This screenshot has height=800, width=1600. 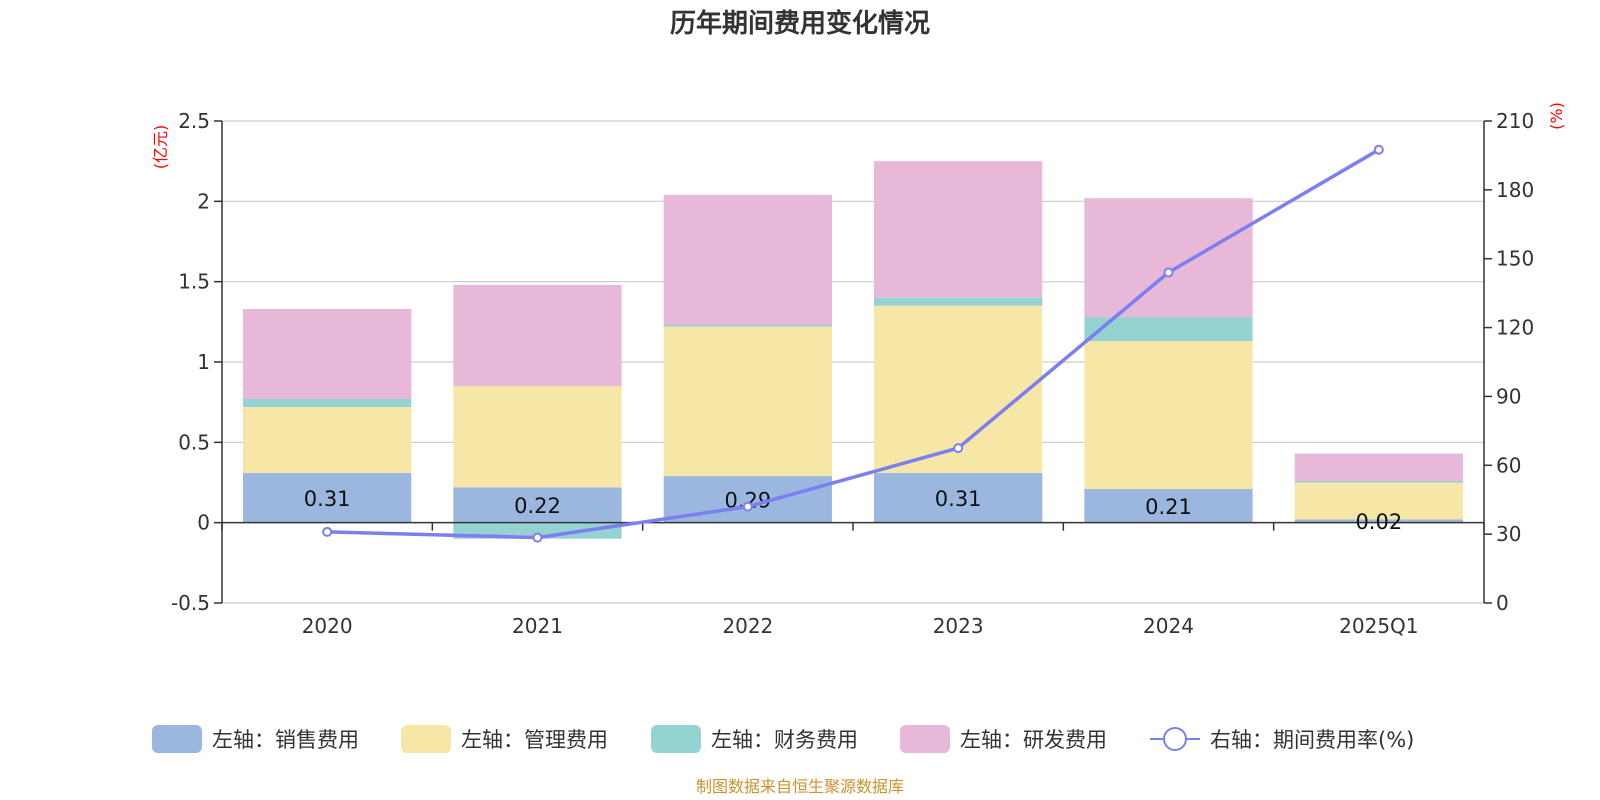 I want to click on legend-label-1: 左轴：管理费用, so click(x=534, y=740).